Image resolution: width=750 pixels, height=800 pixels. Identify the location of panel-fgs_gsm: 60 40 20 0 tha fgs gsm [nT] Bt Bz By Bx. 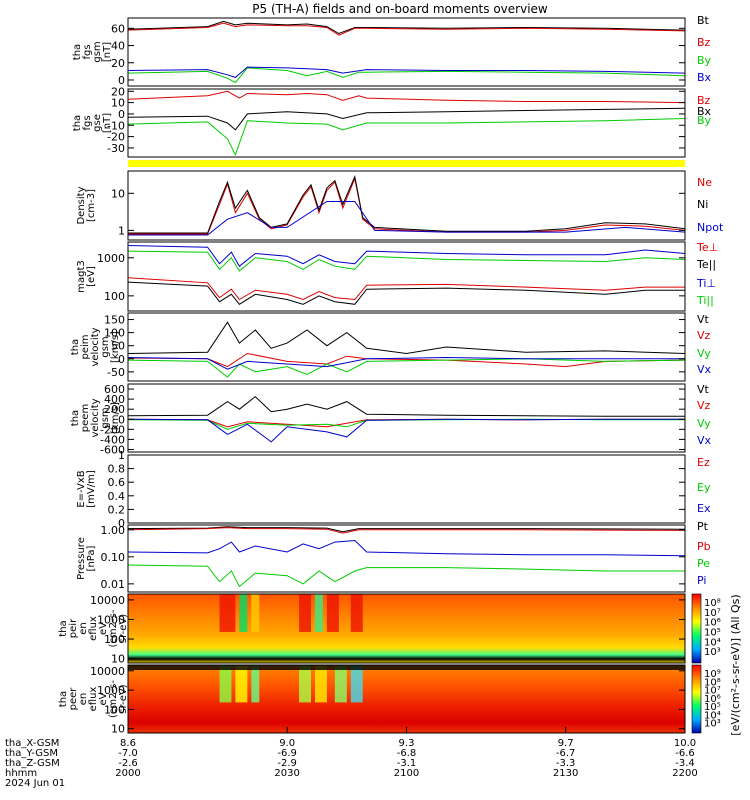
(392, 50).